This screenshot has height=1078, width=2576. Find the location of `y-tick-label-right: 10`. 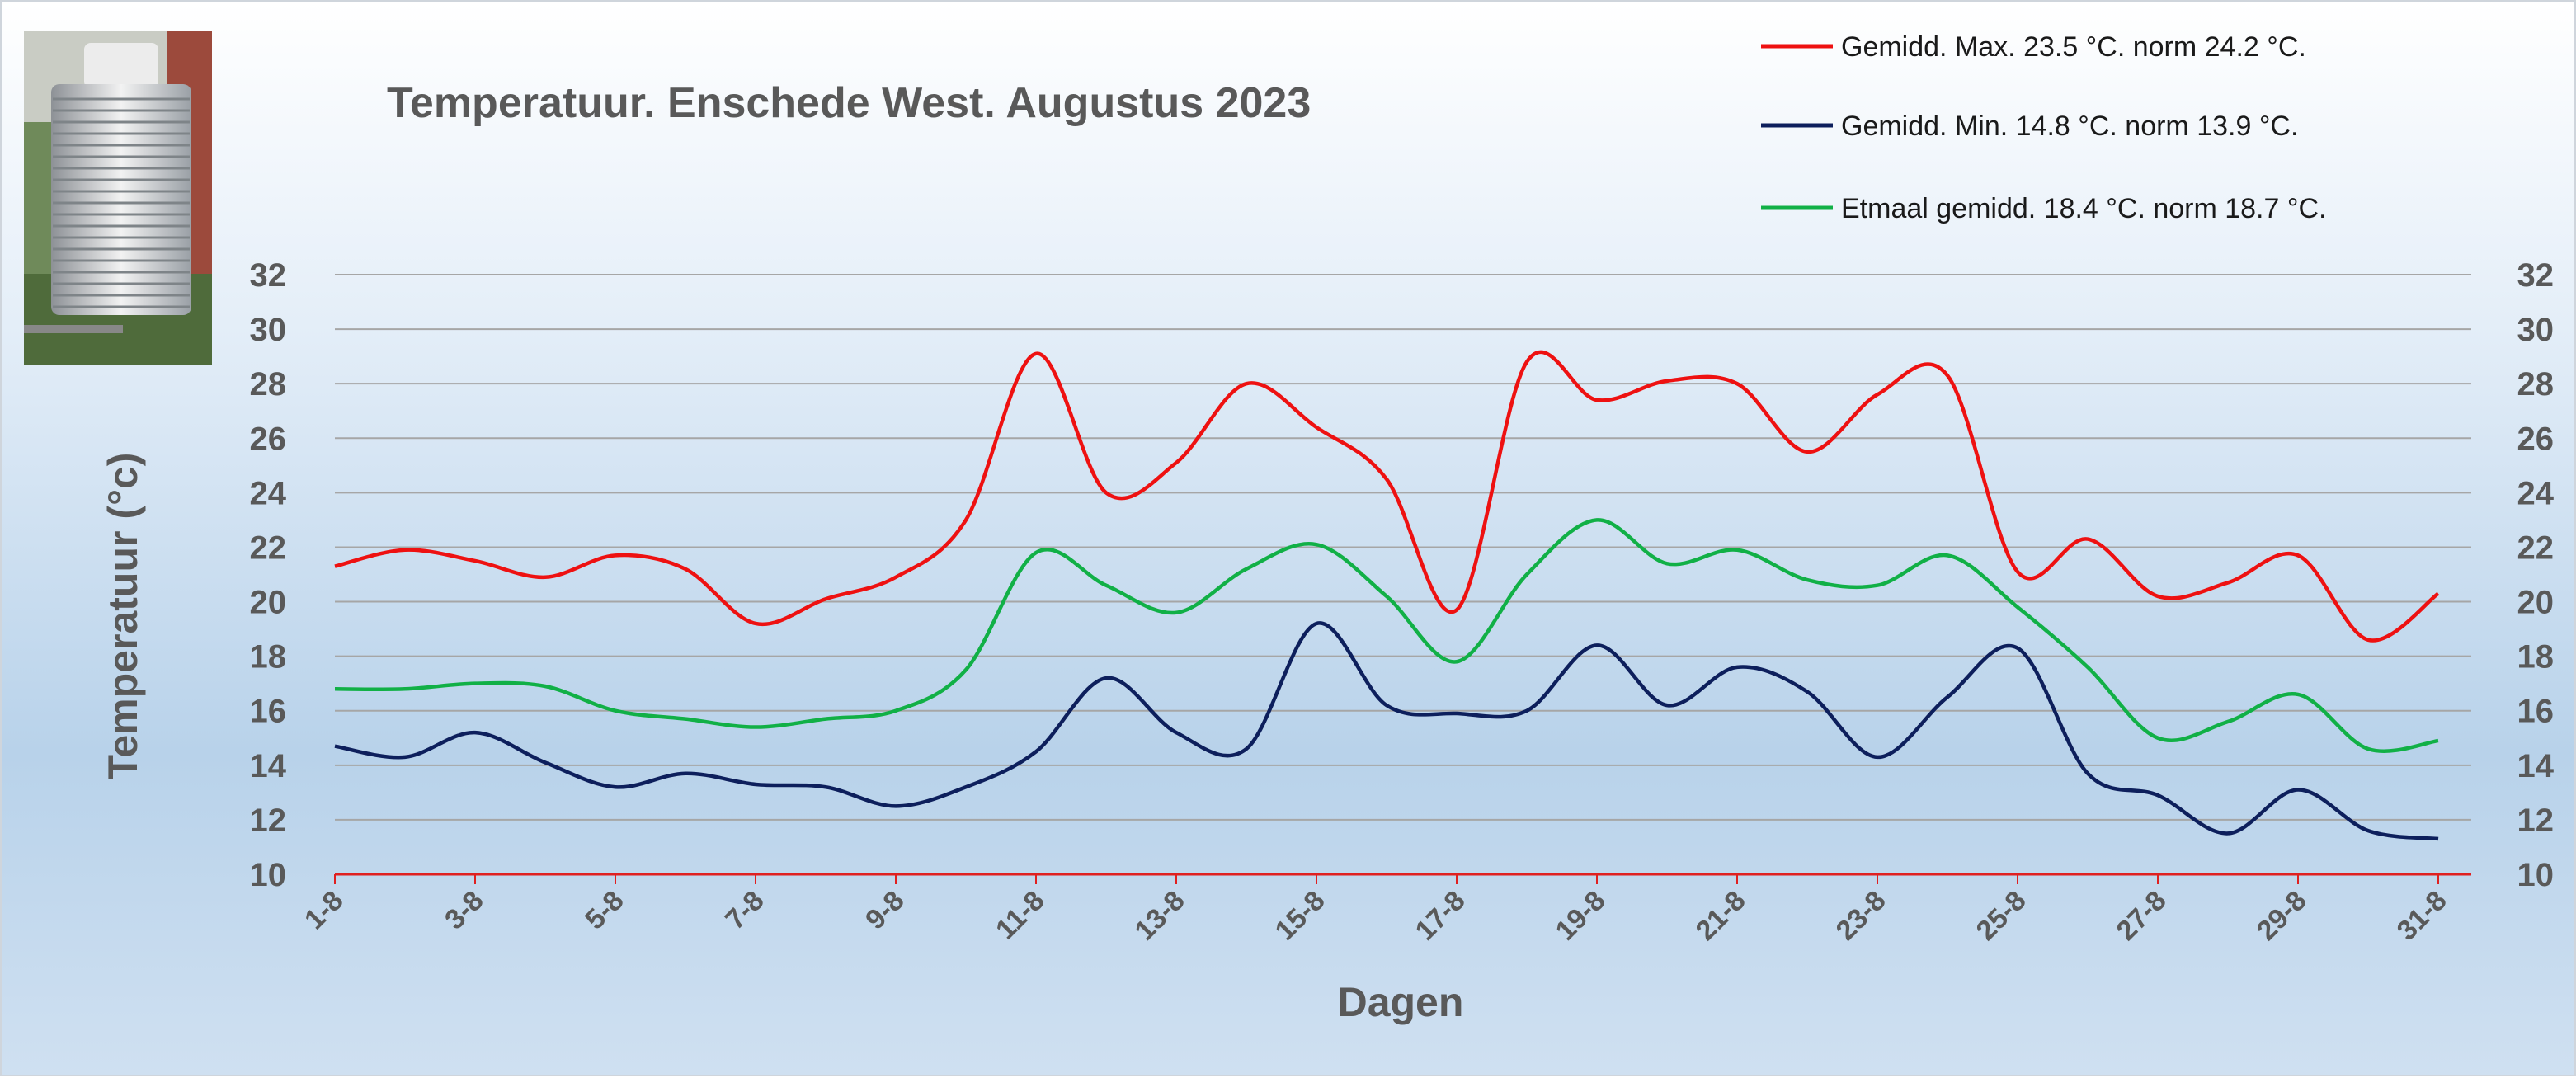

y-tick-label-right: 10 is located at coordinates (2536, 875).